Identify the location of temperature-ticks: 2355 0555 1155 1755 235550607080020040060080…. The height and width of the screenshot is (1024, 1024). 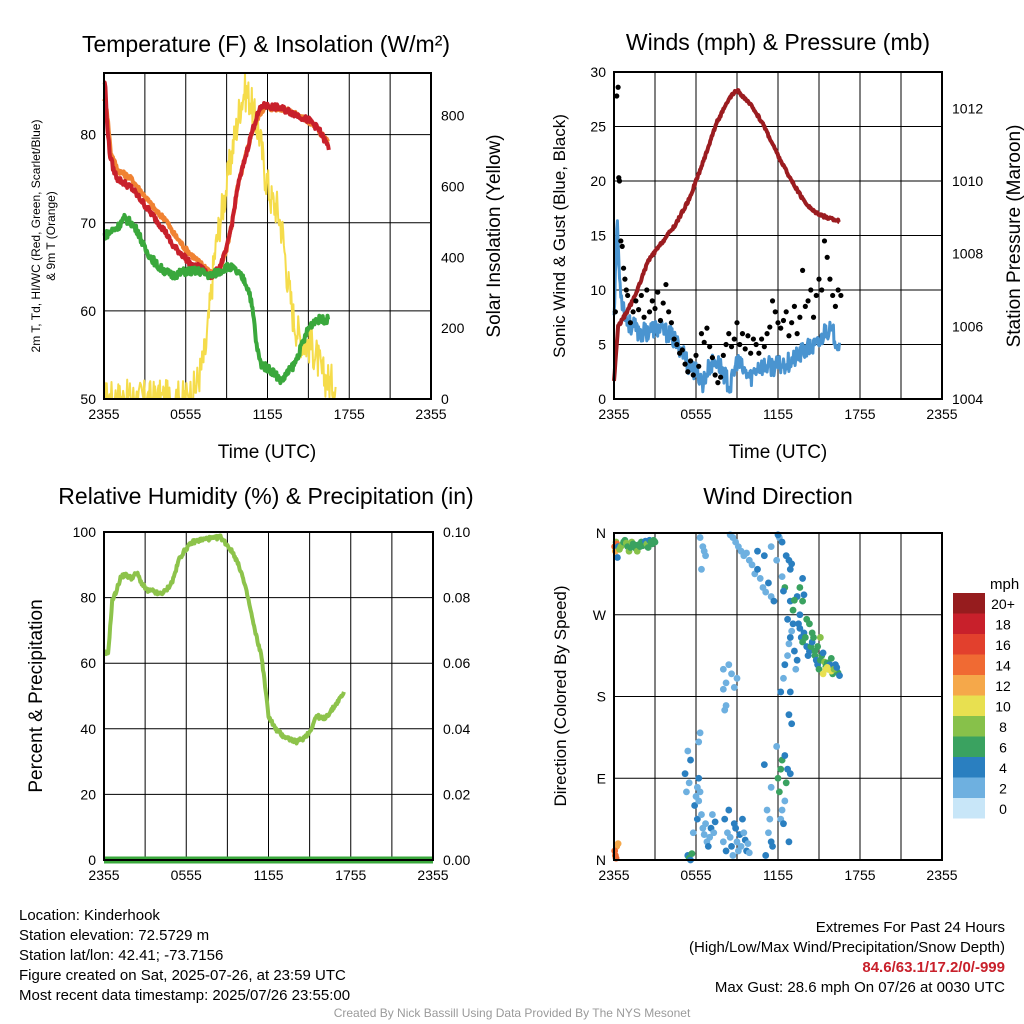
(272, 265).